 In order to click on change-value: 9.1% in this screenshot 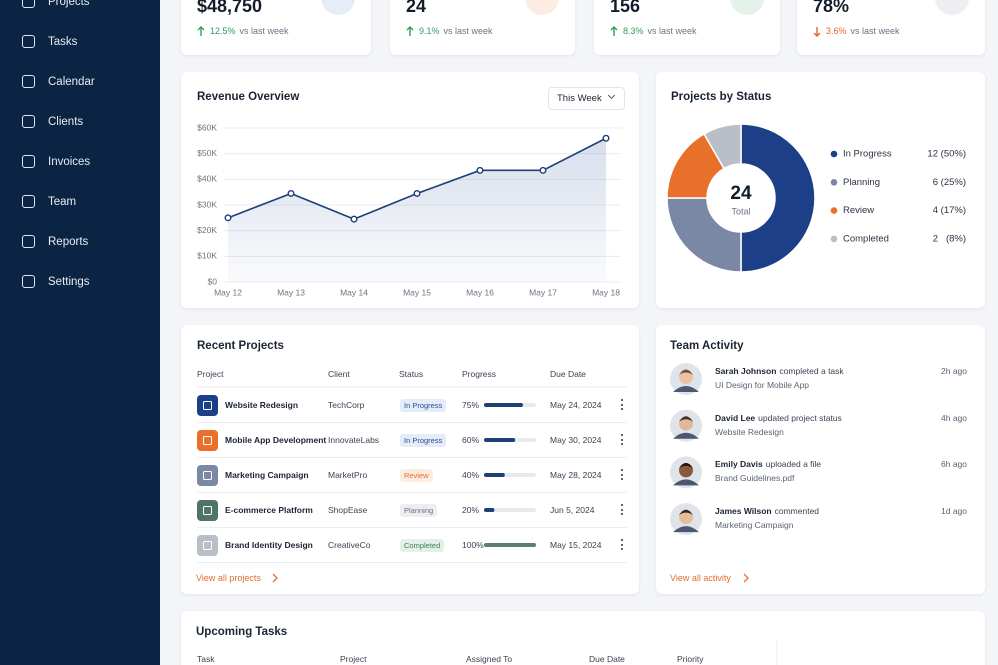, I will do `click(429, 31)`.